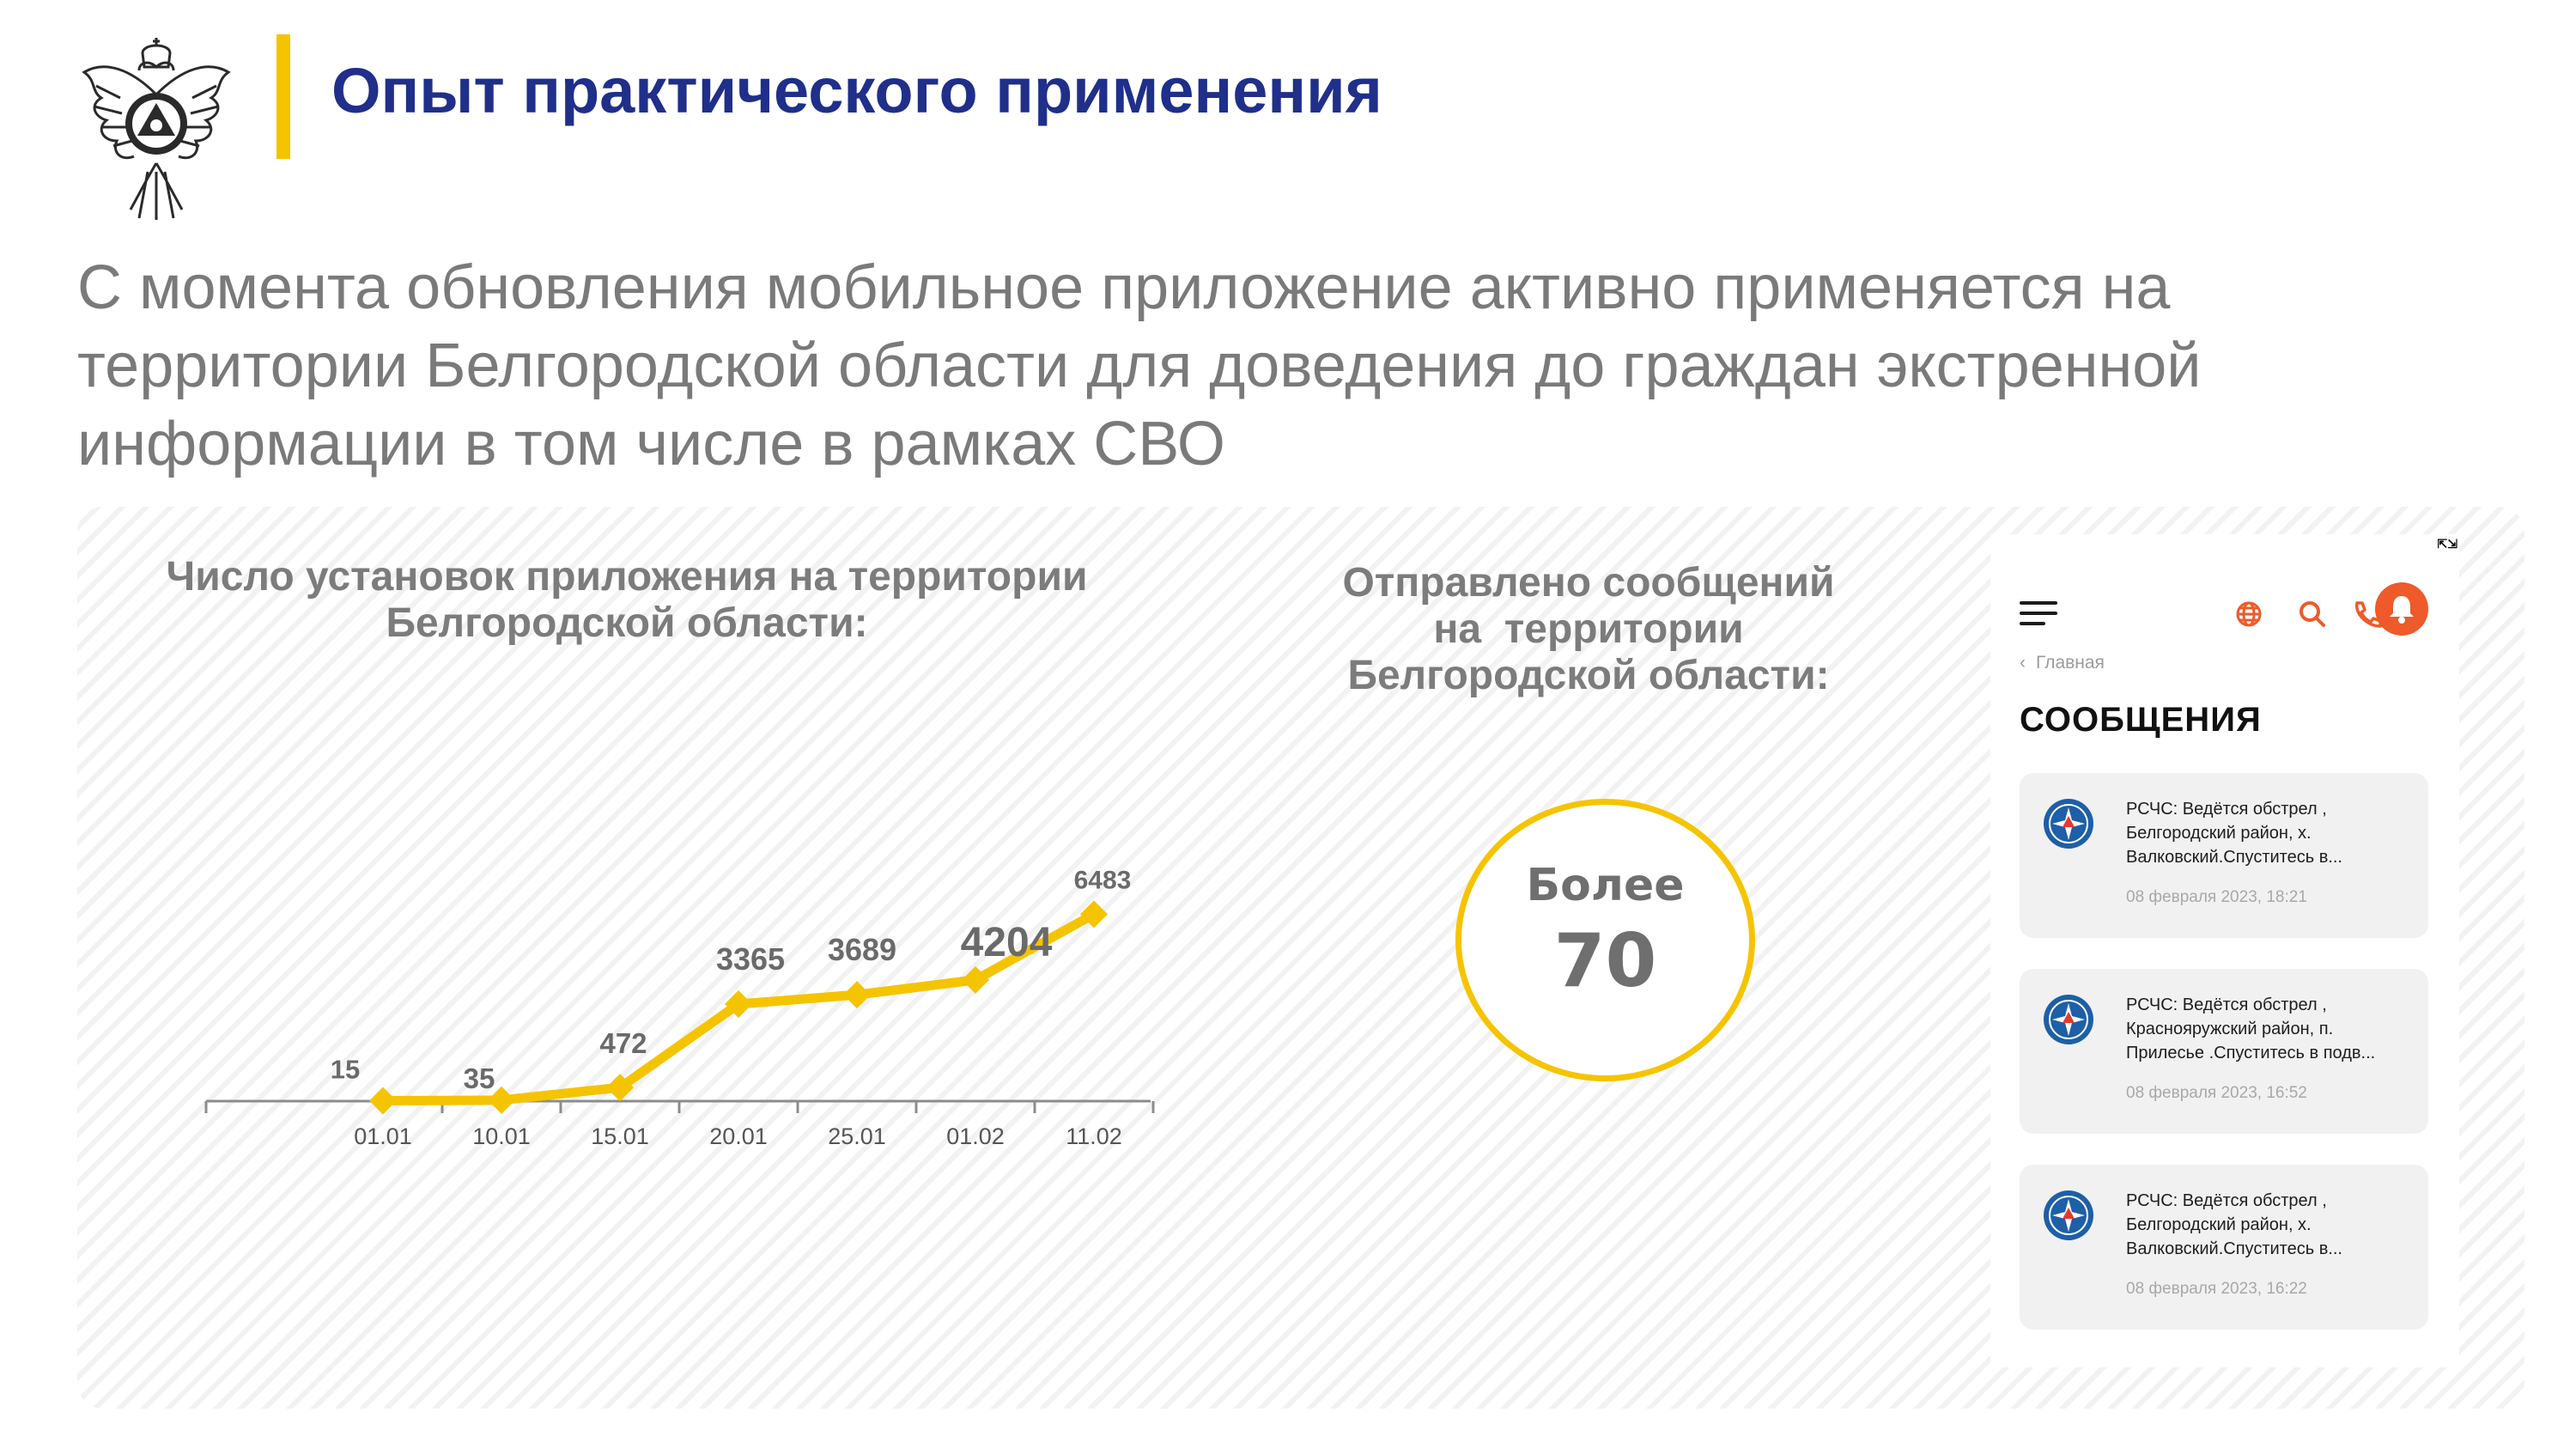 The width and height of the screenshot is (2576, 1449). I want to click on breadcrumb-label: Главная, so click(2070, 663).